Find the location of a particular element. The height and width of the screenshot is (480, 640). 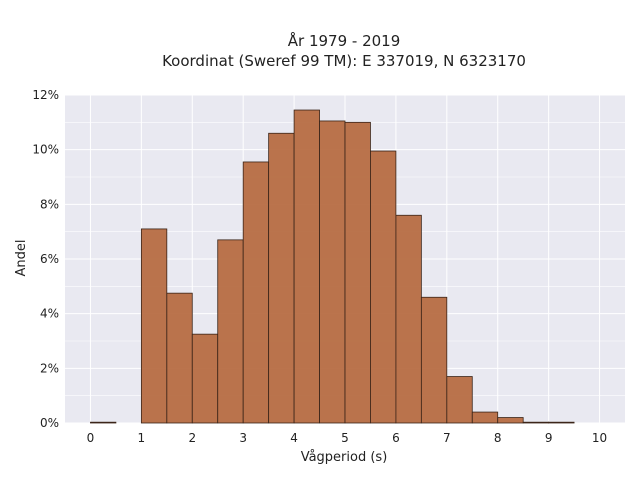

x-axis-ticks: 0 1 2 3 4 5 6 7 8 9 10 is located at coordinates (347, 438).